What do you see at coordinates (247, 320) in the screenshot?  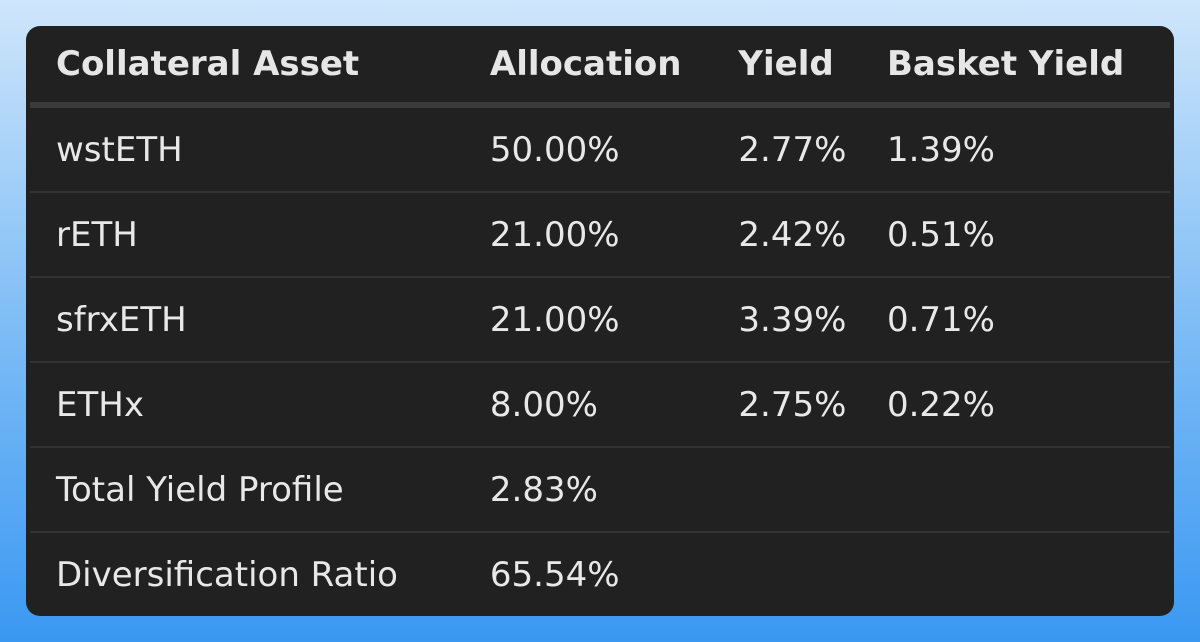 I see `cell: sfrxETH` at bounding box center [247, 320].